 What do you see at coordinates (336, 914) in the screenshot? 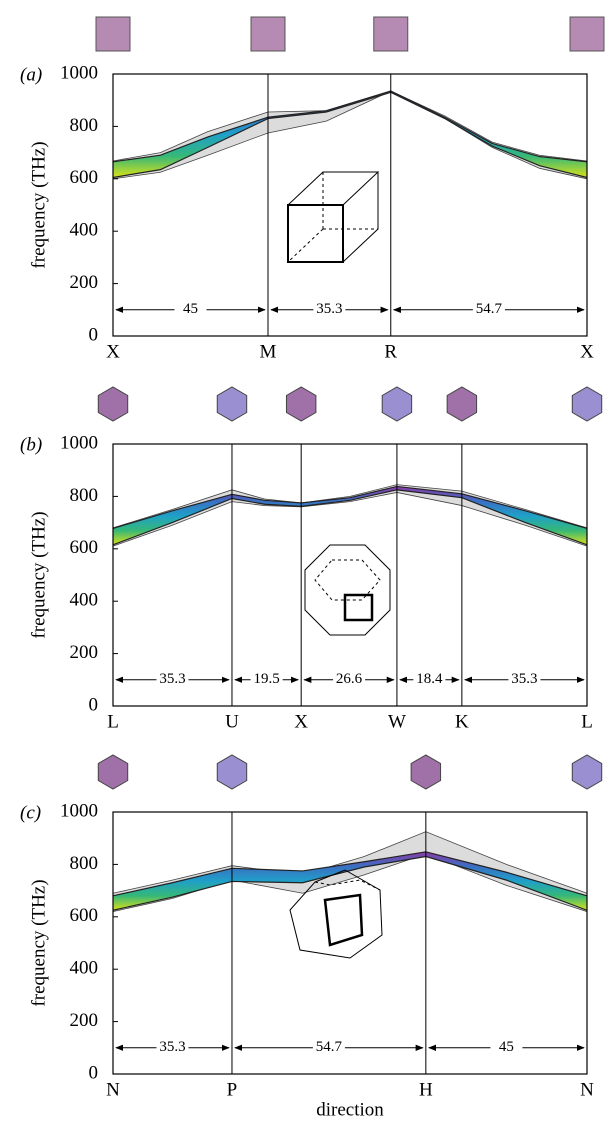
I see `inset-rhombic-dodecahedron` at bounding box center [336, 914].